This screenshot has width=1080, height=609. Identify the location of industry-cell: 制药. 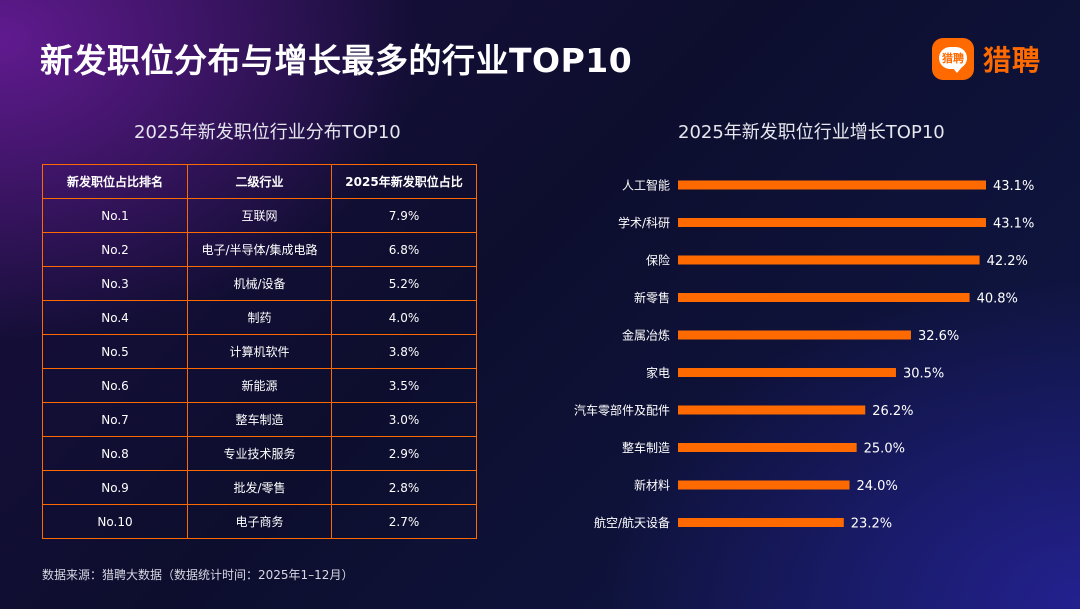
(259, 317).